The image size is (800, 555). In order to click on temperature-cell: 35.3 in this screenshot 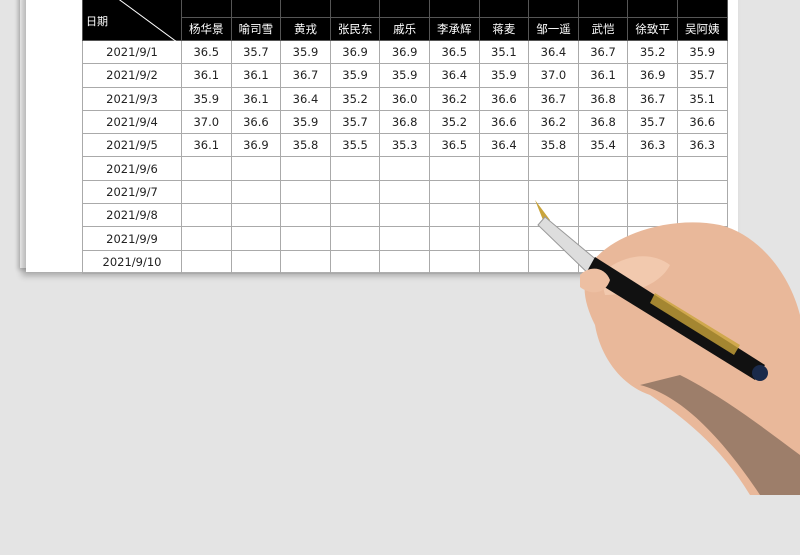, I will do `click(404, 145)`.